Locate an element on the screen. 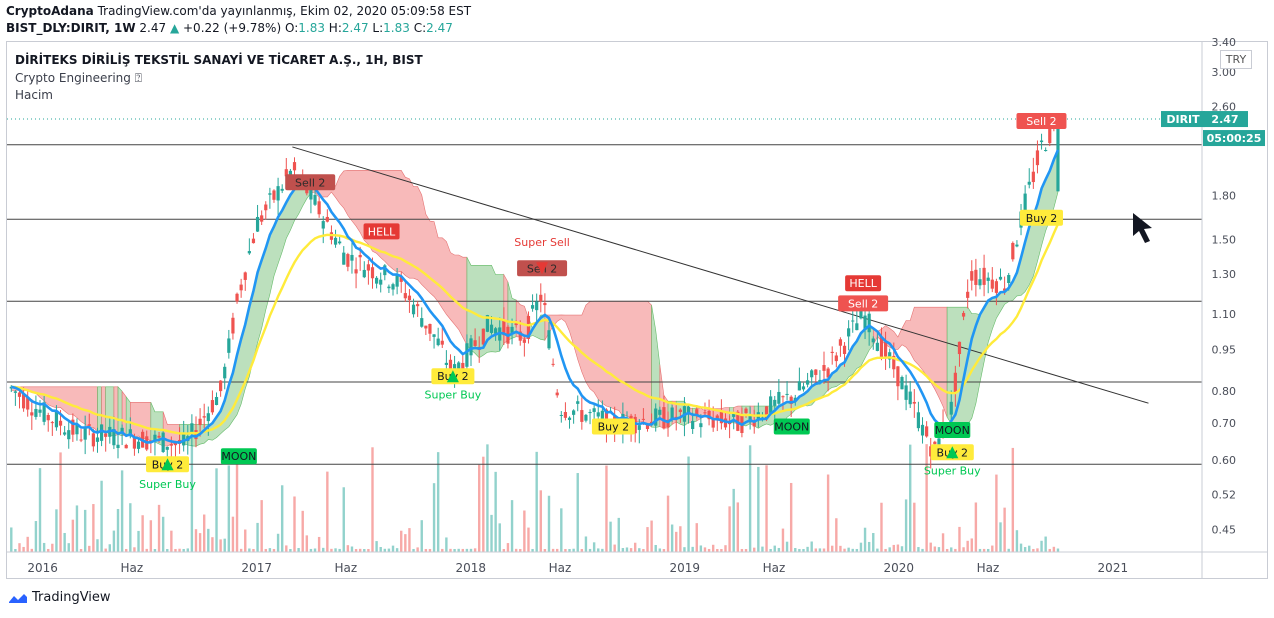  low-label: L: is located at coordinates (378, 28).